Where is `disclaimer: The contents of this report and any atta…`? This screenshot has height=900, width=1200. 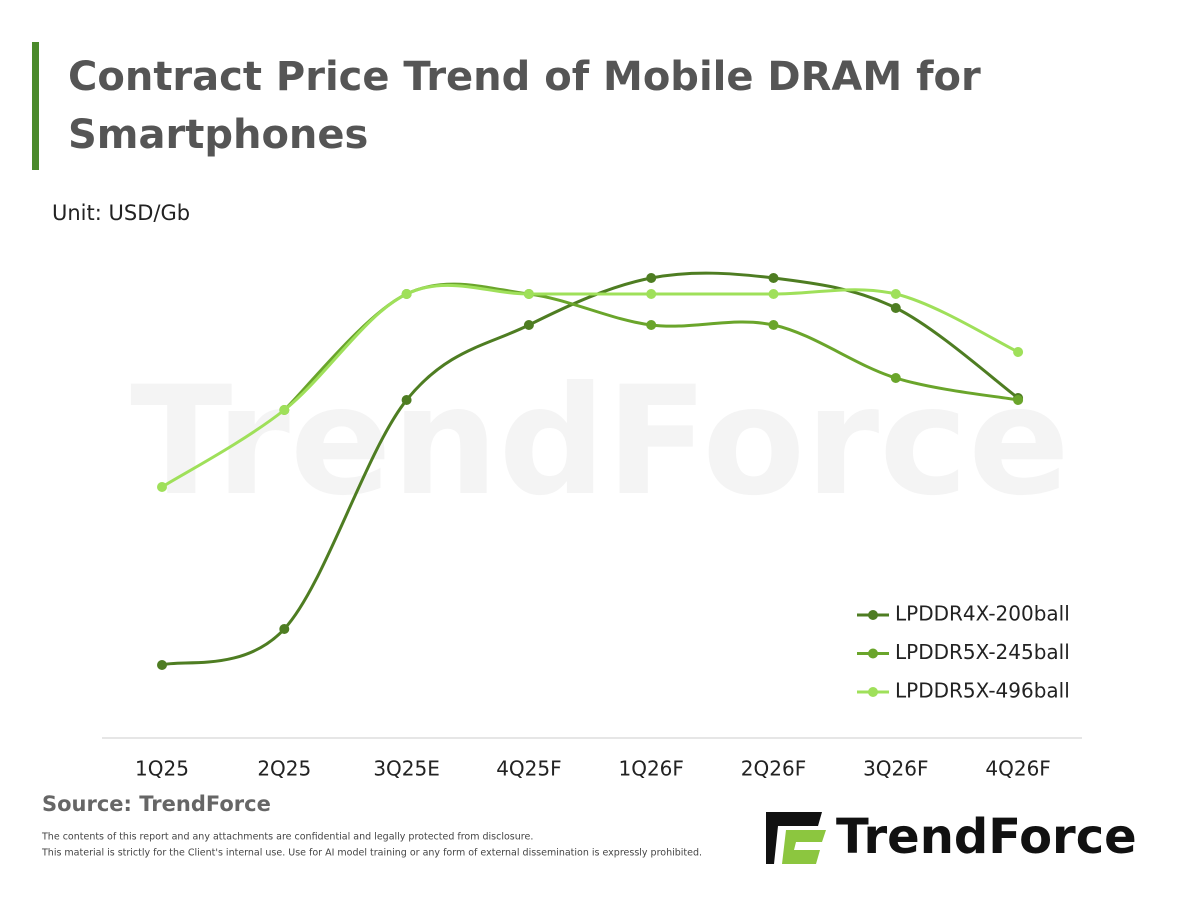 disclaimer: The contents of this report and any atta… is located at coordinates (287, 837).